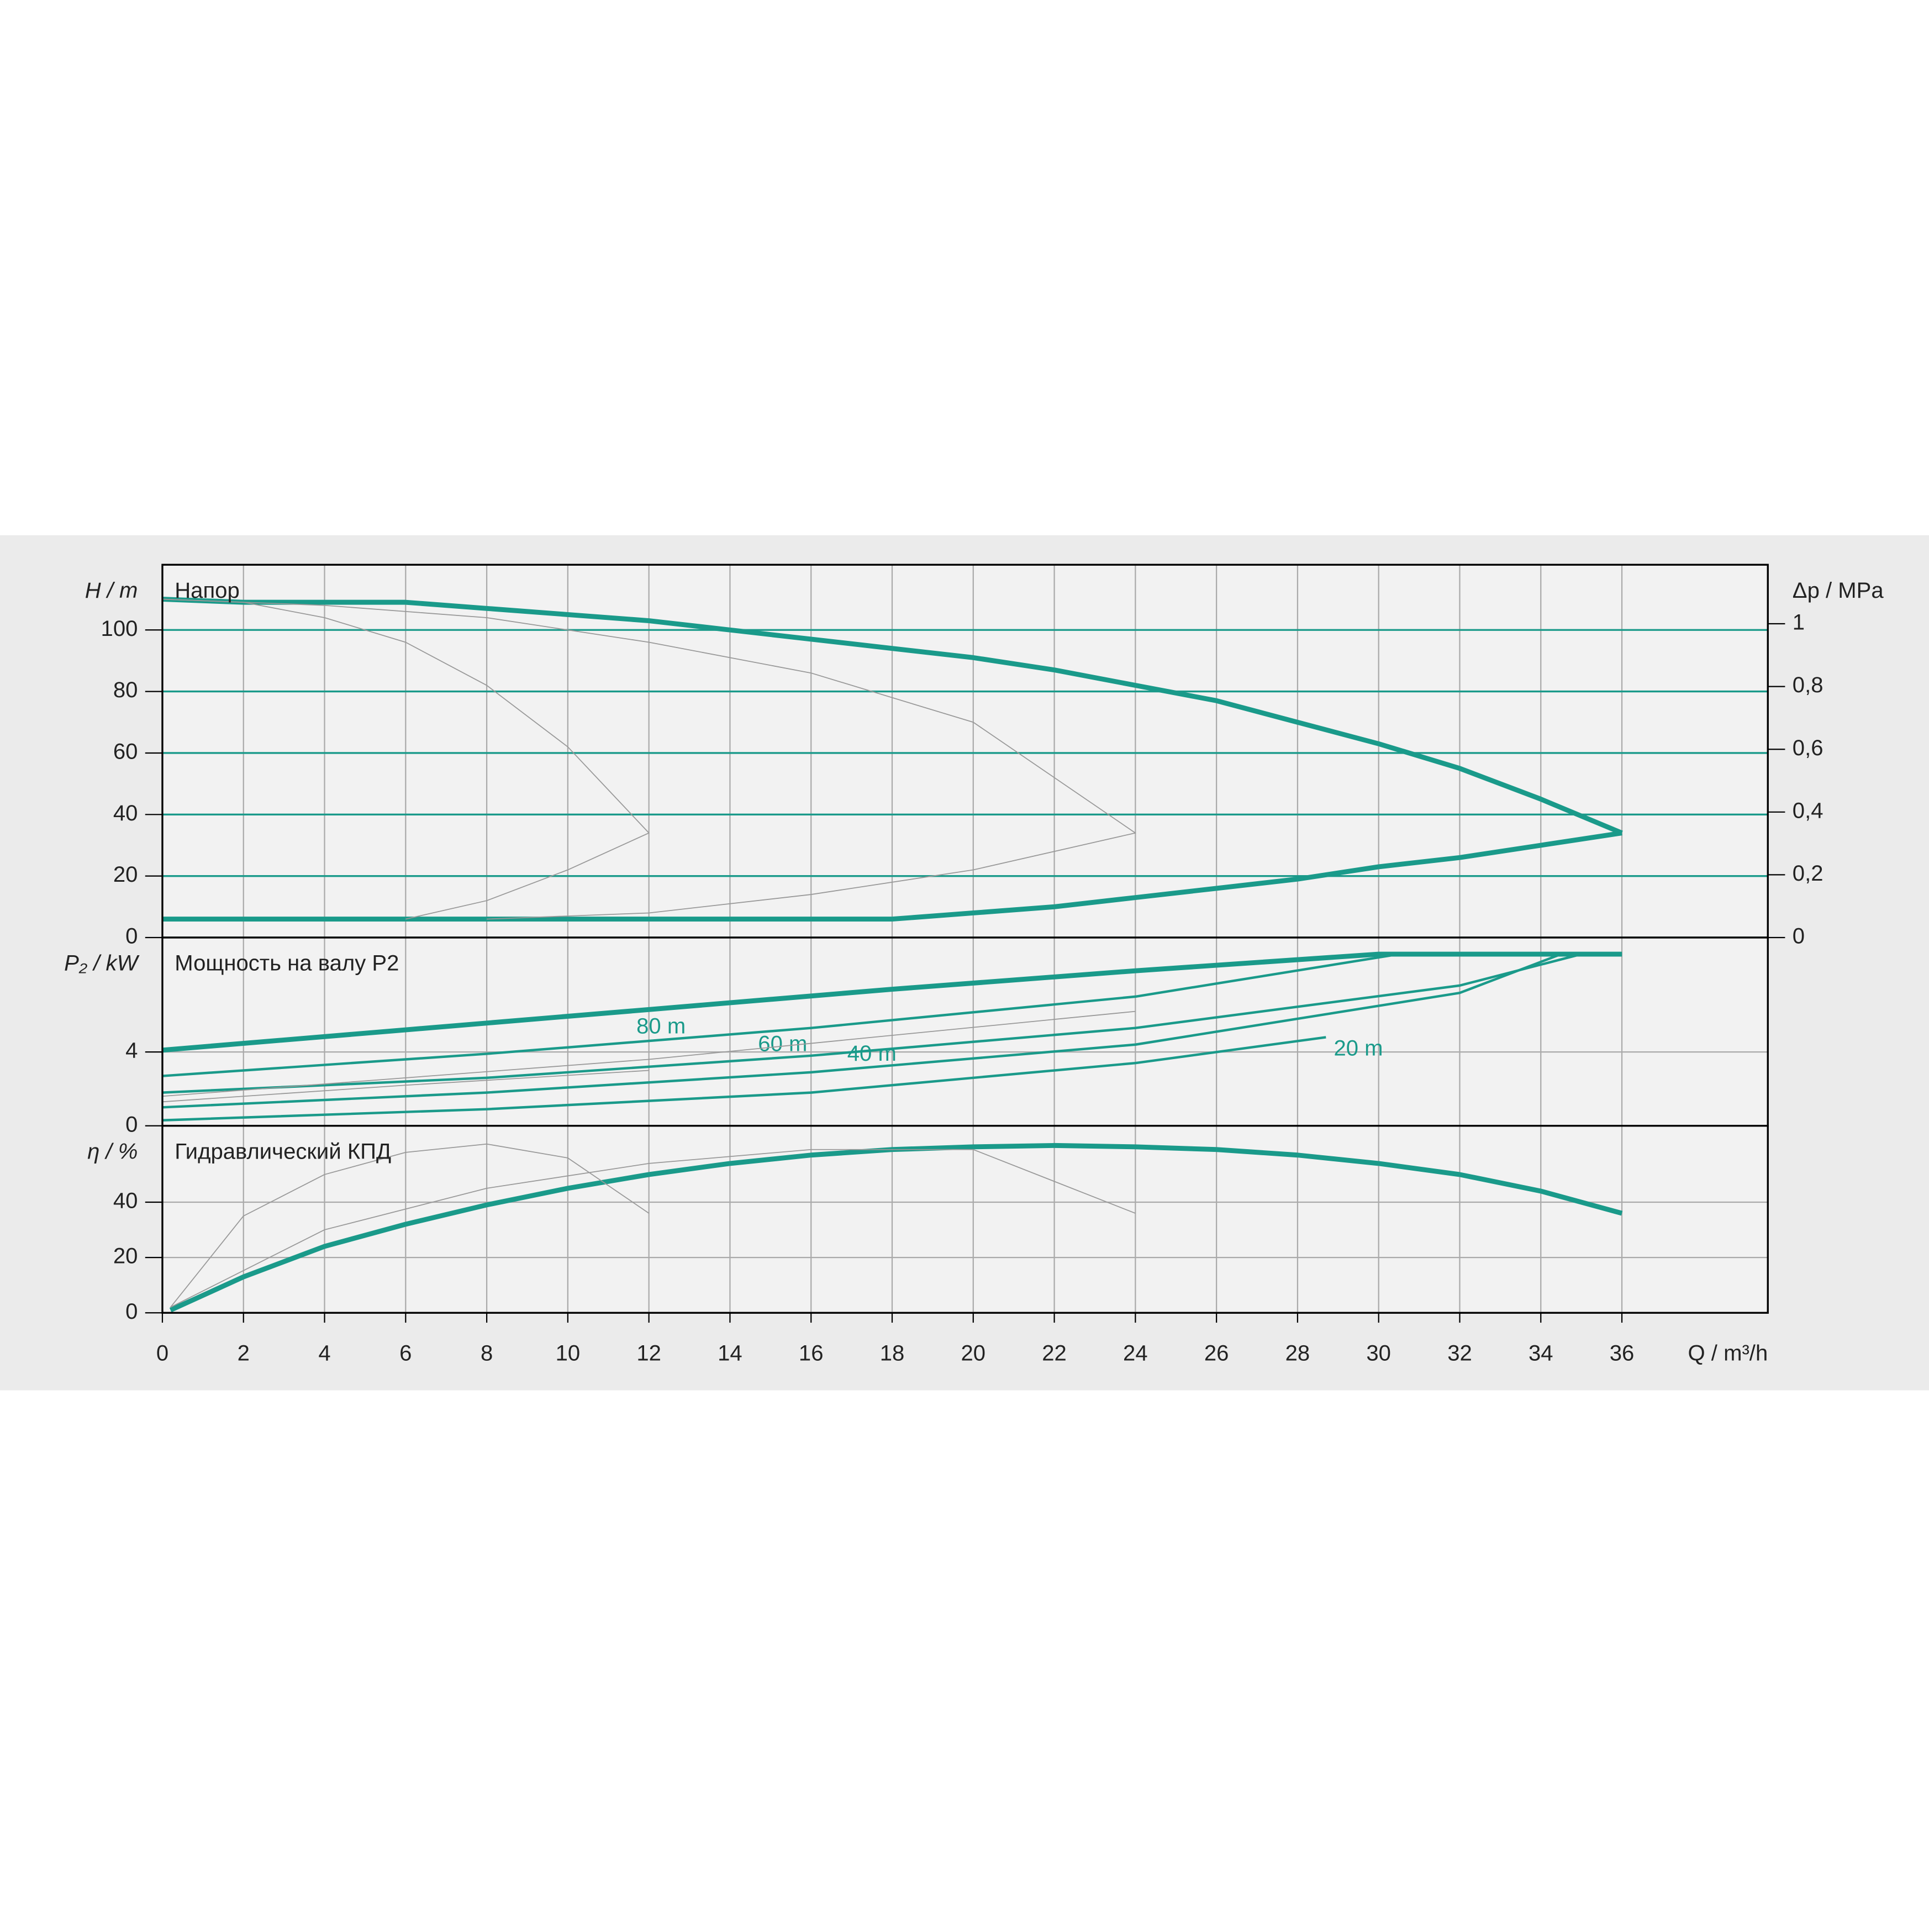  I want to click on series-label: 40 m, so click(872, 1054).